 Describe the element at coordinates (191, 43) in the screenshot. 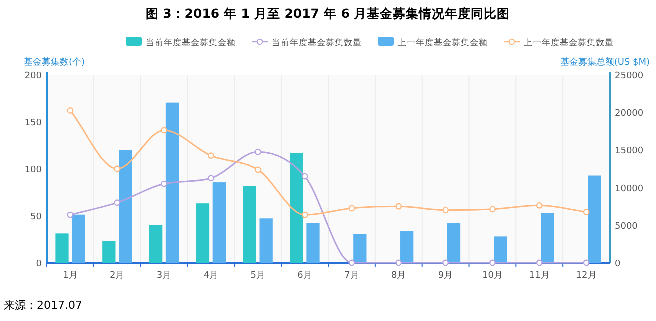

I see `legend-label: 当前年度基金募集金额` at that location.